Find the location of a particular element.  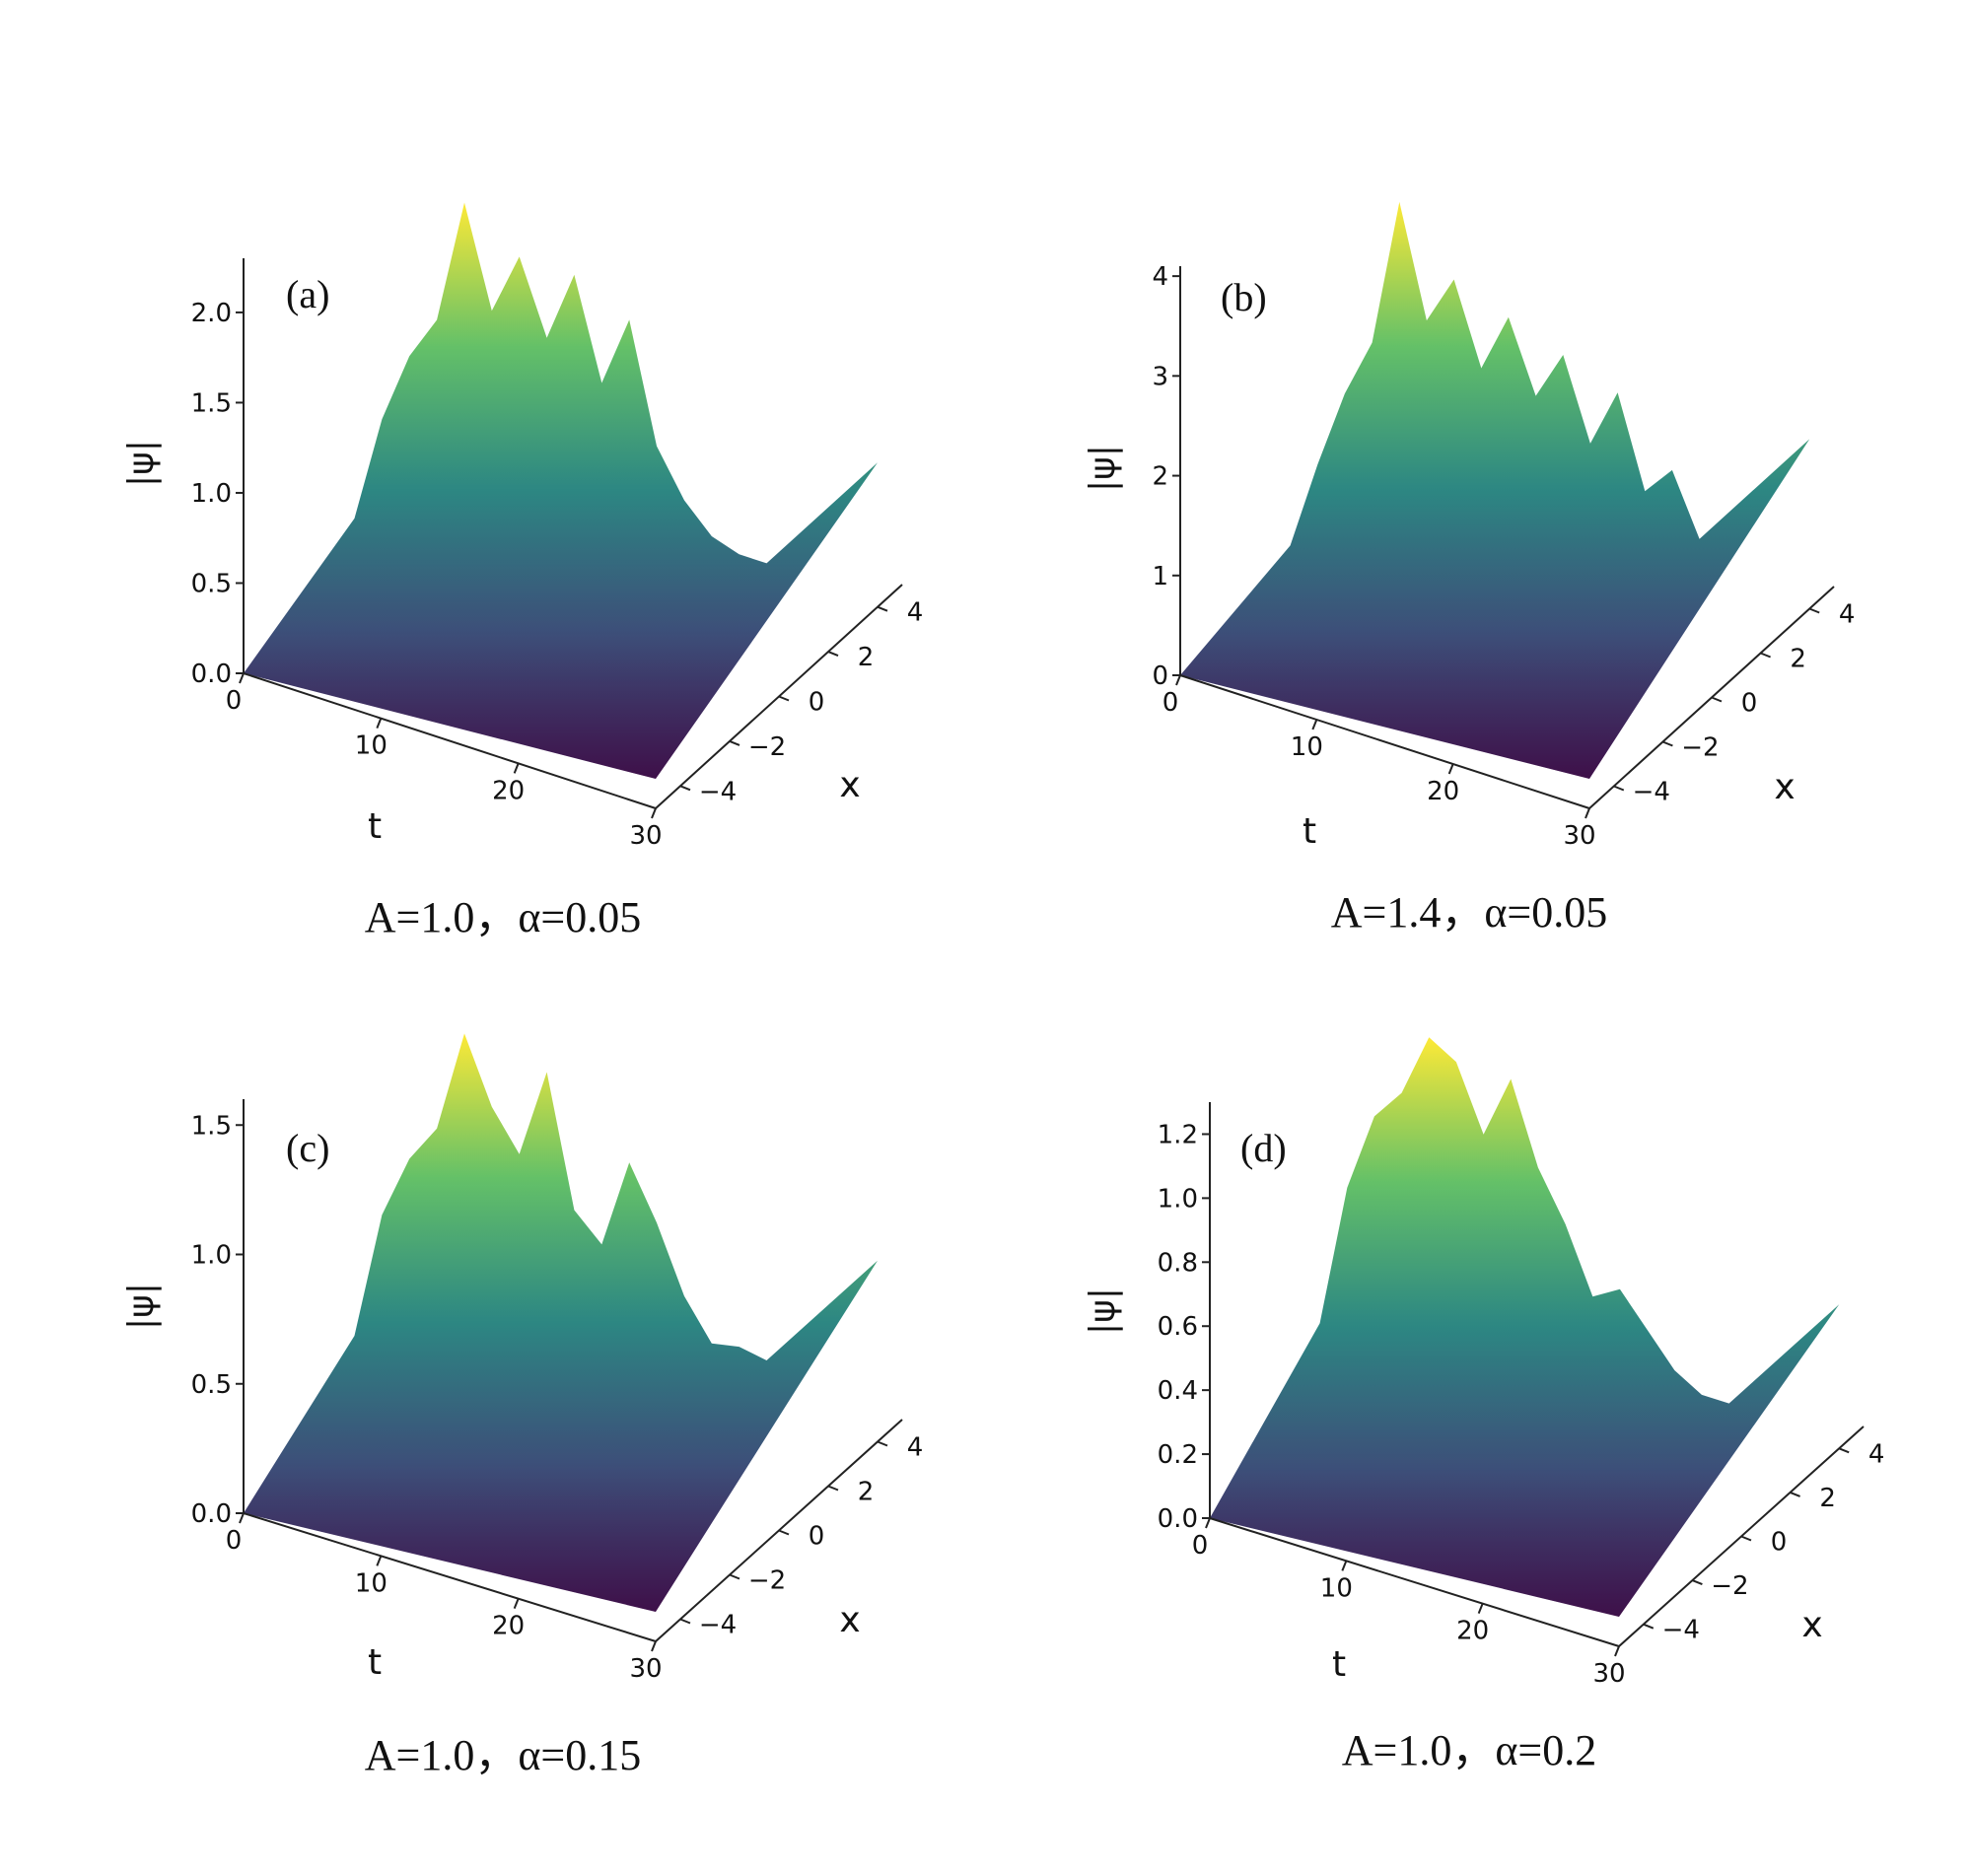

z-tick-label: 0 is located at coordinates (1160, 676).